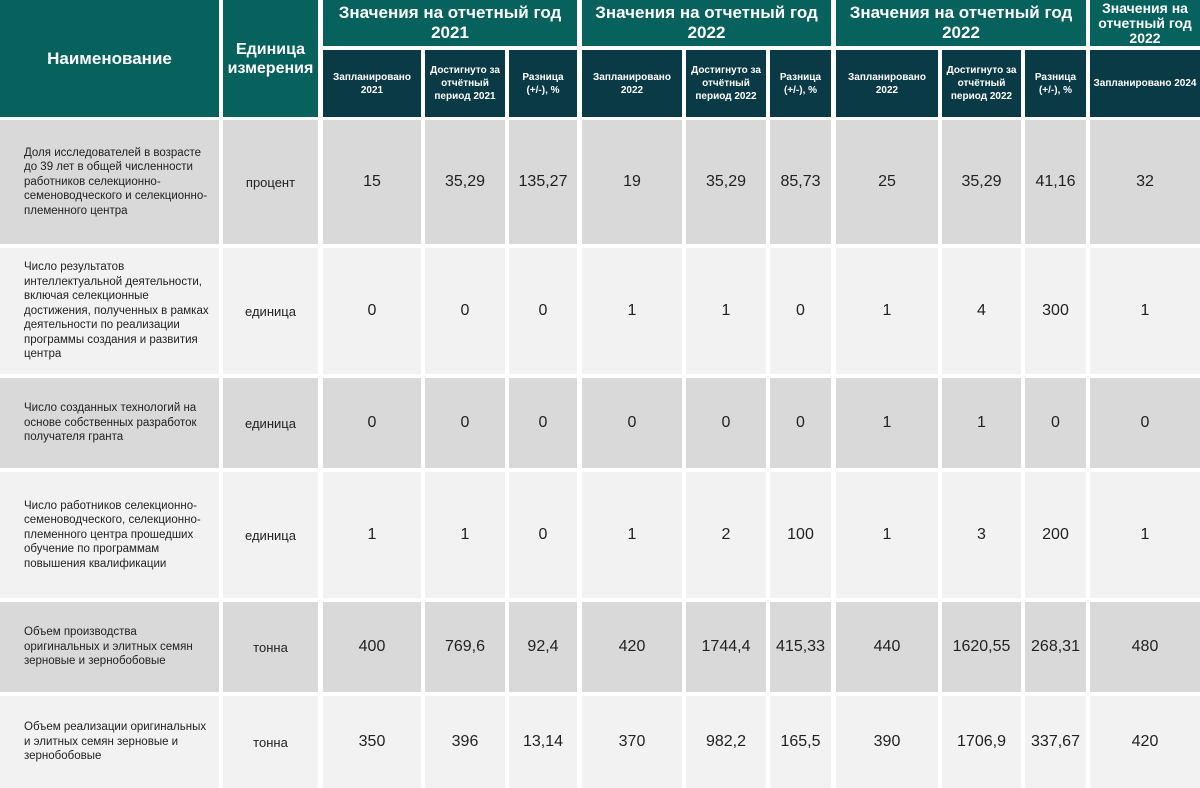 This screenshot has height=788, width=1200. I want to click on row-value: 92,4, so click(543, 647).